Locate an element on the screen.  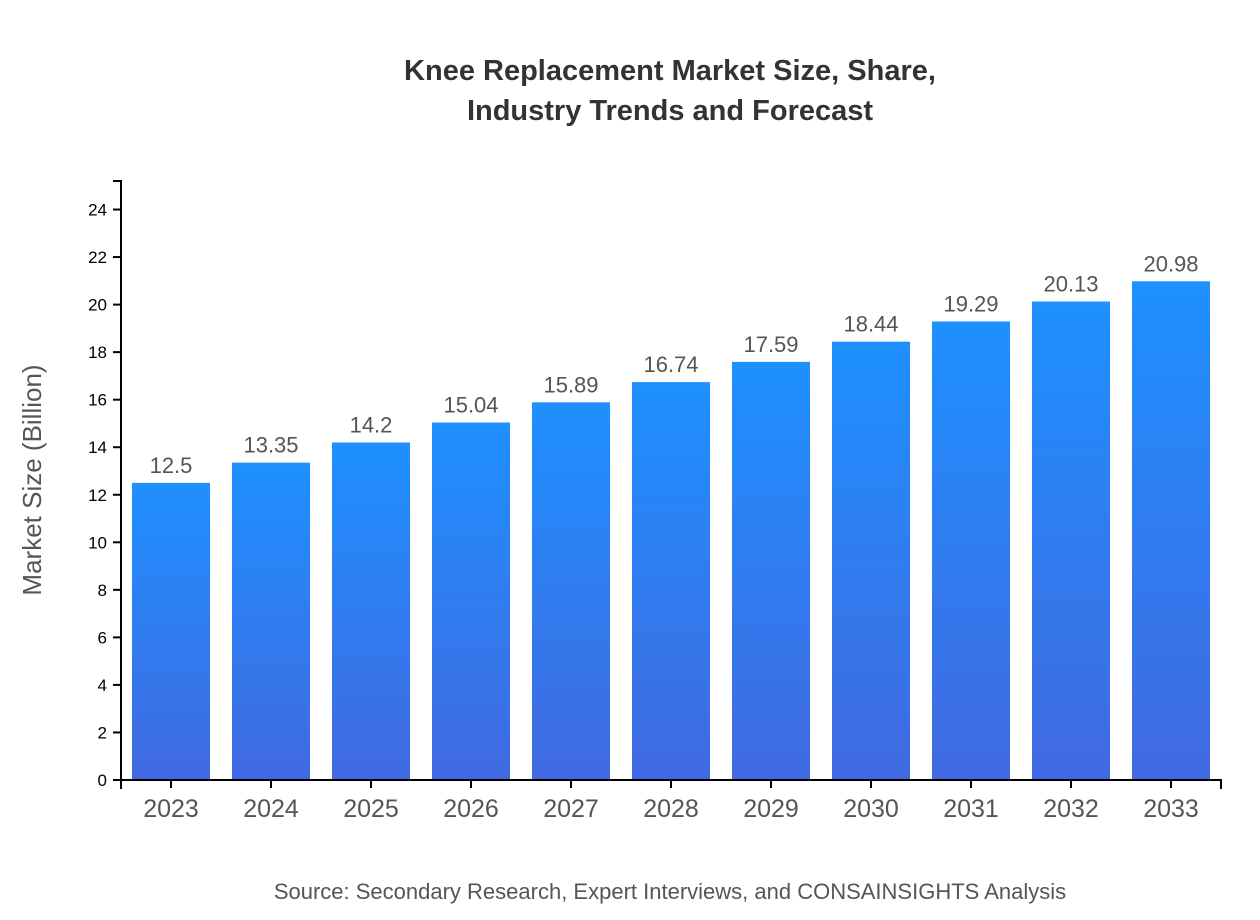
y-tick-label-4: 4 is located at coordinates (102, 685).